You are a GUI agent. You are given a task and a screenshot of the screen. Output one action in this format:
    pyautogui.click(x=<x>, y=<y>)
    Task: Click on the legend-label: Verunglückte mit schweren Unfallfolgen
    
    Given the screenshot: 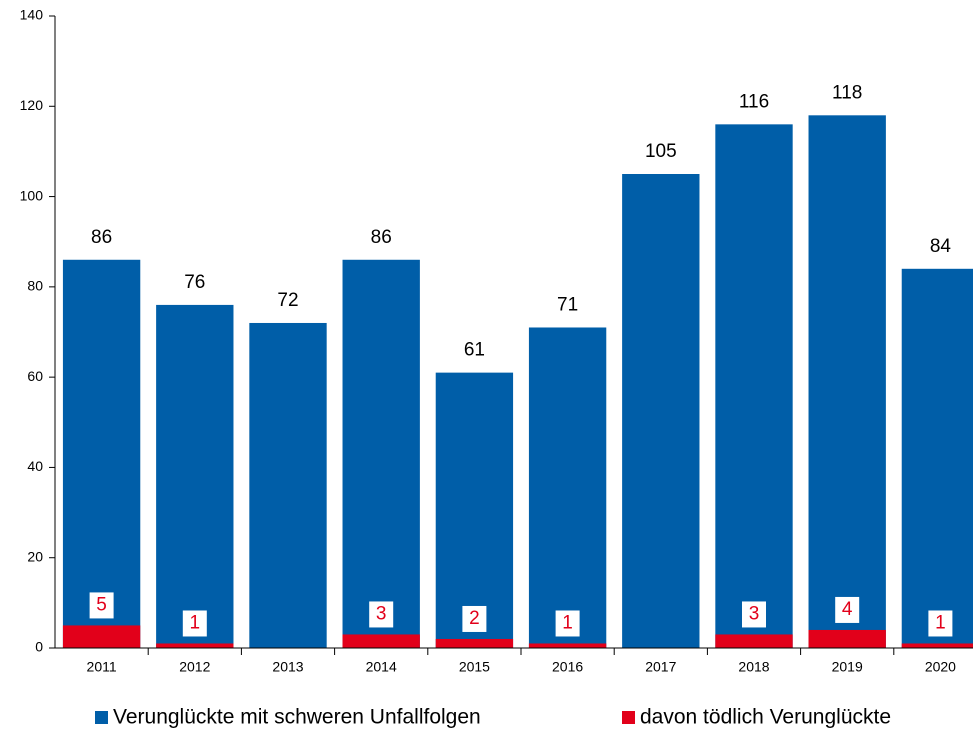 What is the action you would take?
    pyautogui.click(x=297, y=717)
    